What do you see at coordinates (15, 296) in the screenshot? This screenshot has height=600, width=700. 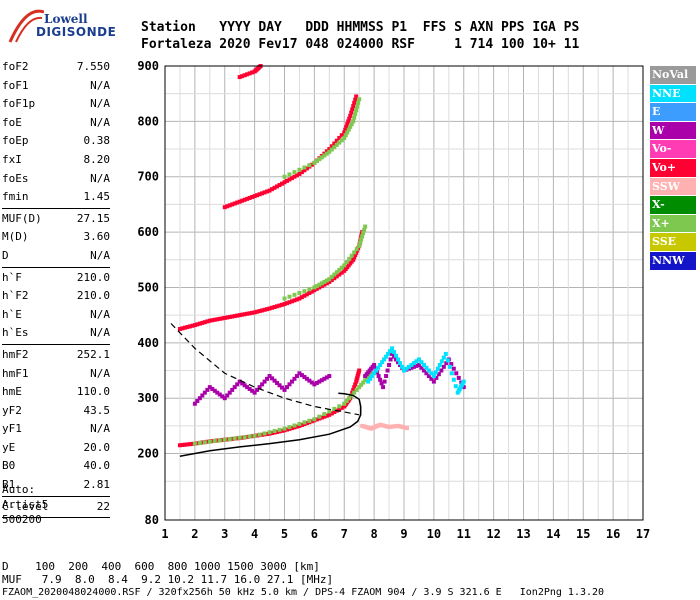 I see `parameter-name: h`F2` at bounding box center [15, 296].